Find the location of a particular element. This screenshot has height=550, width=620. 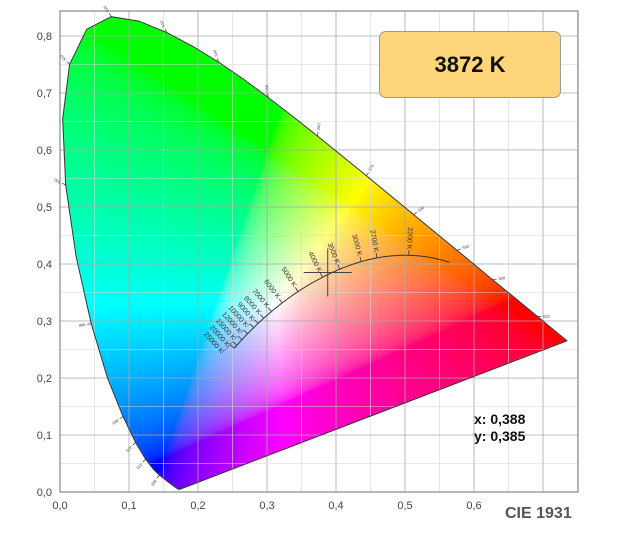

chart-title: CIE 1931 is located at coordinates (538, 513).